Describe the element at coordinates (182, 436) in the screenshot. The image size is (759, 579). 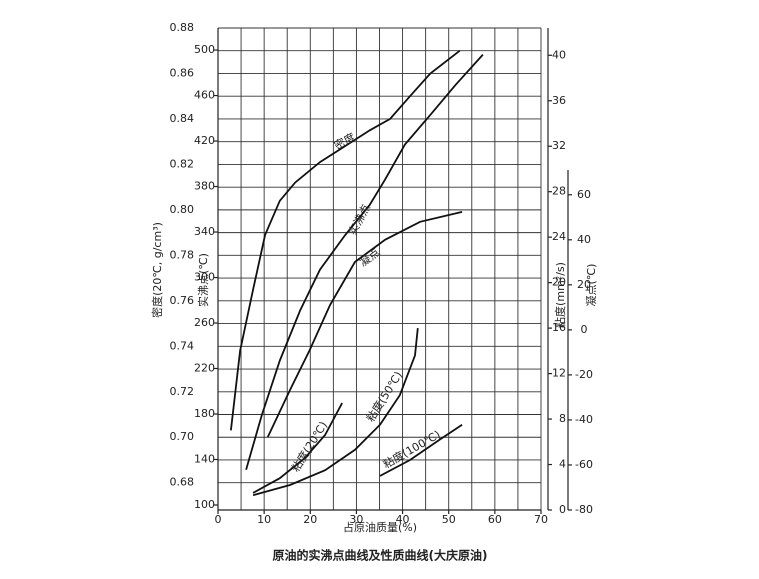
I see `y-tick-label: 0.70` at that location.